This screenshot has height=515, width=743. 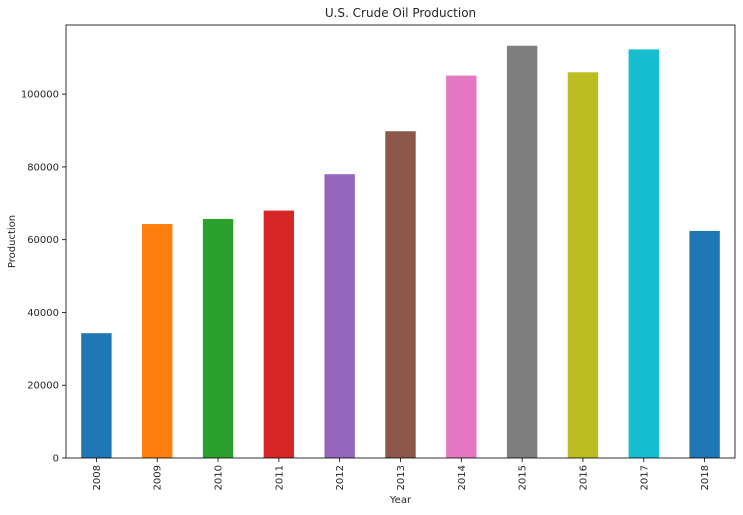 What do you see at coordinates (12, 241) in the screenshot?
I see `y-axis-label: Production` at bounding box center [12, 241].